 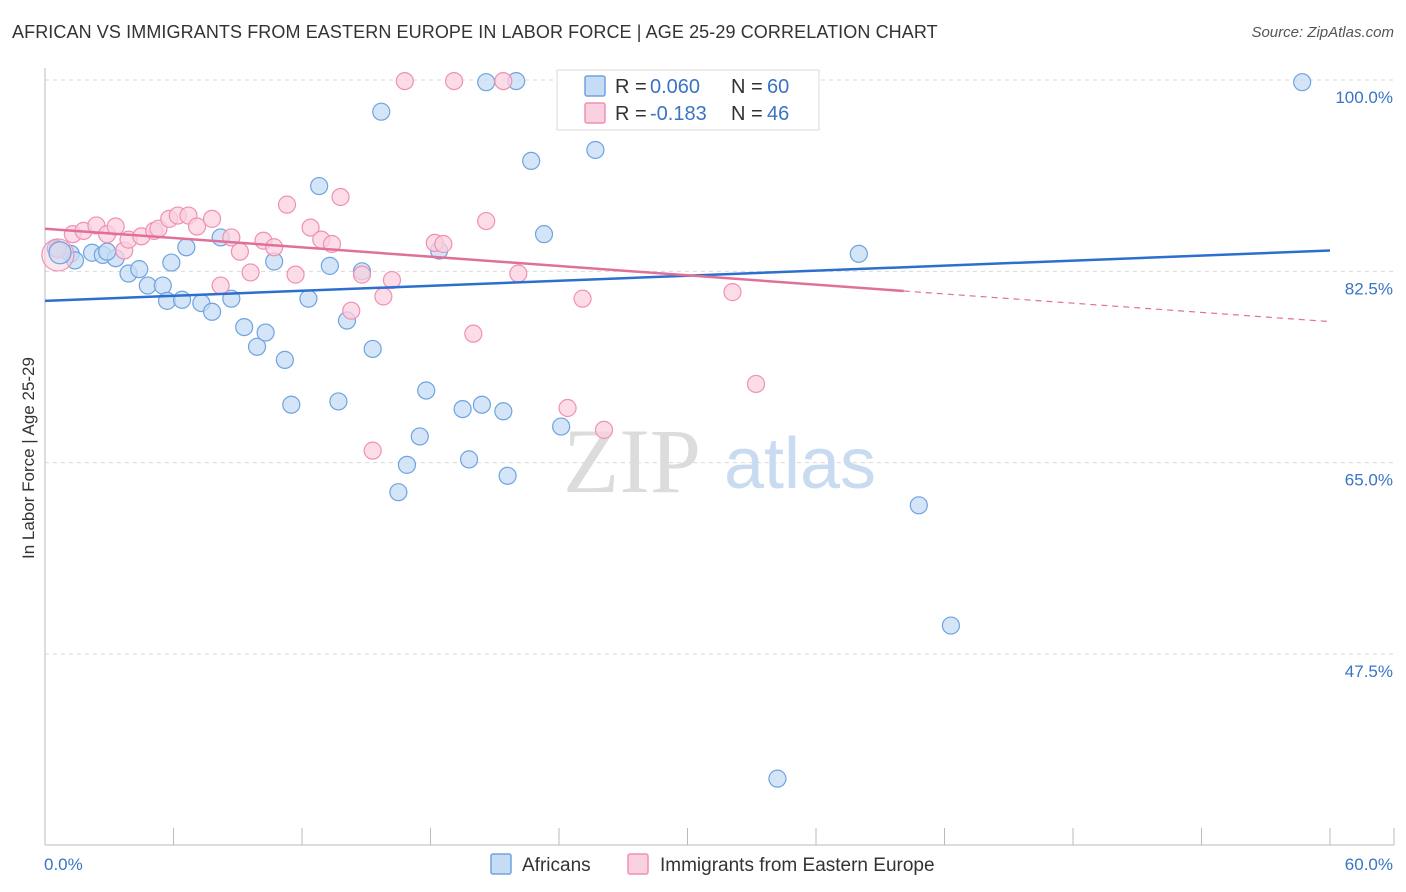 What do you see at coordinates (631, 114) in the screenshot?
I see `legend-r-label-eastern-europe: R =` at bounding box center [631, 114].